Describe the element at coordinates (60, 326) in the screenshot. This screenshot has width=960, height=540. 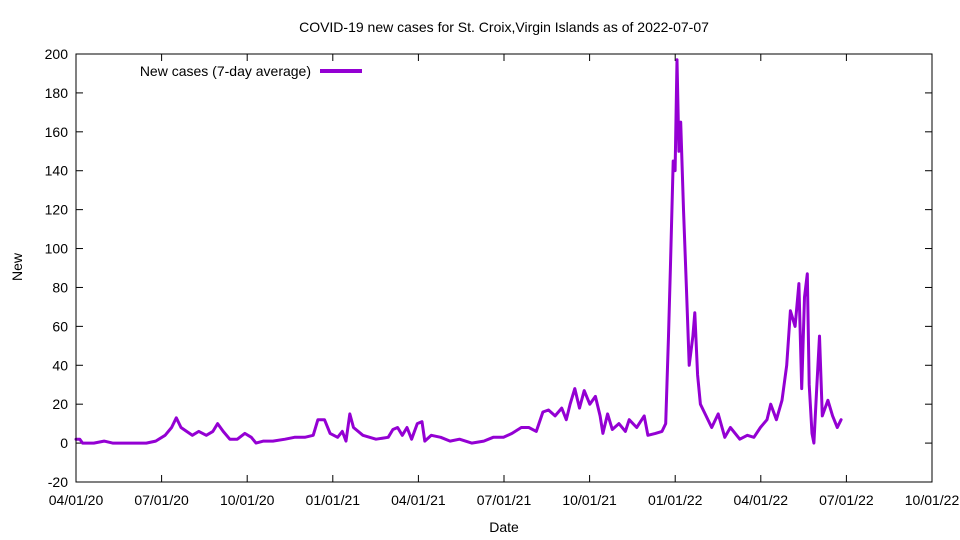
I see `y-tick-label: 60` at that location.